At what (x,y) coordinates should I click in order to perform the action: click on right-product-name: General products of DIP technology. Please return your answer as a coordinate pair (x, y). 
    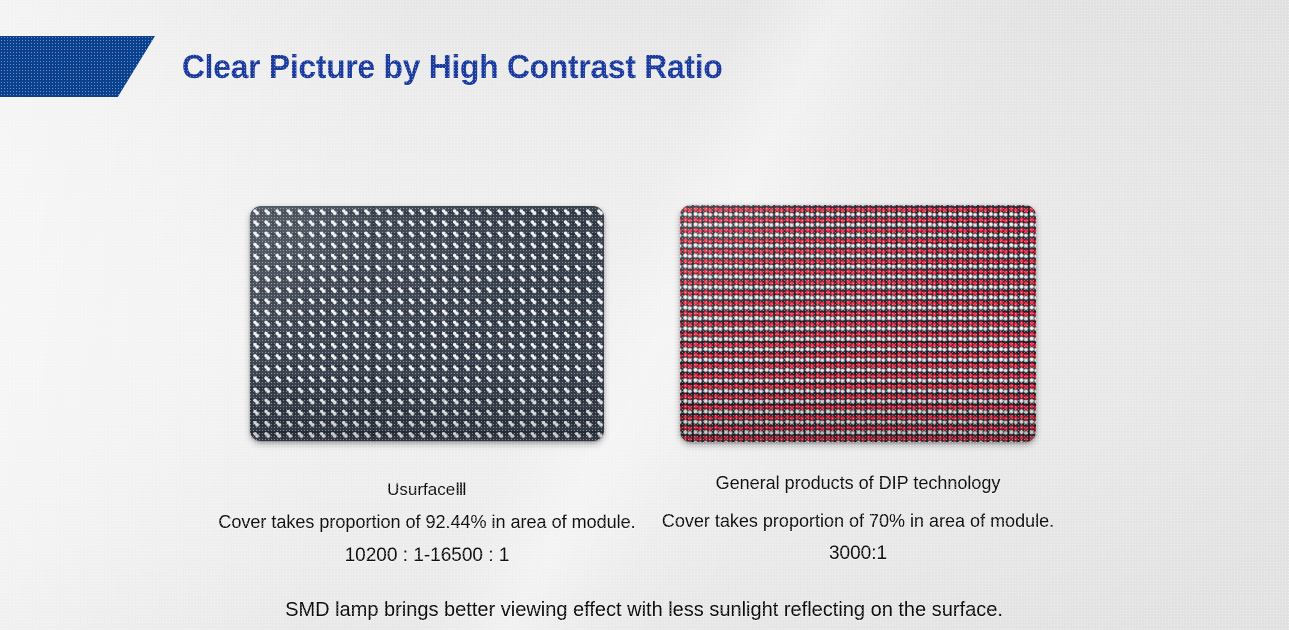
    Looking at the image, I should click on (858, 483).